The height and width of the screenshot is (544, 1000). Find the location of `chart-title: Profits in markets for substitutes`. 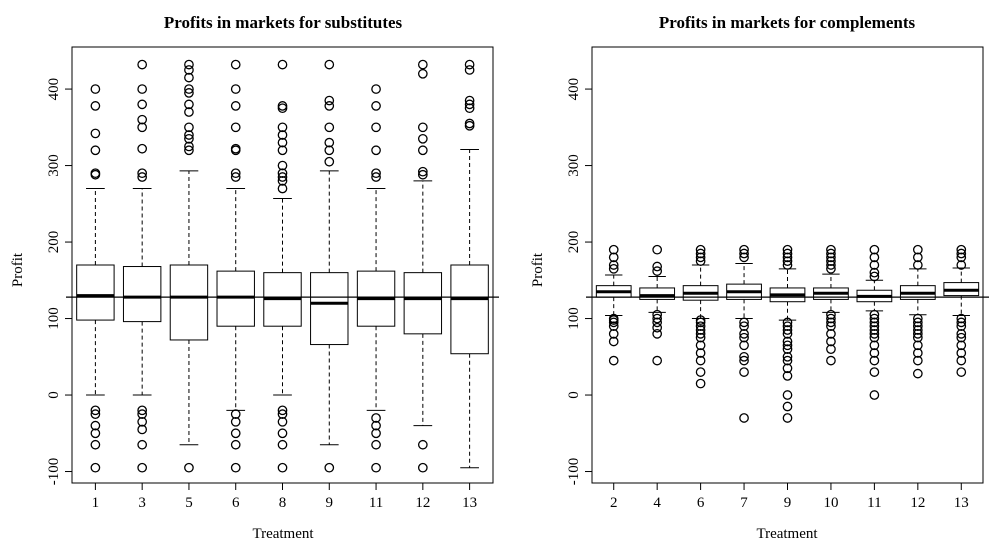

chart-title: Profits in markets for substitutes is located at coordinates (283, 22).